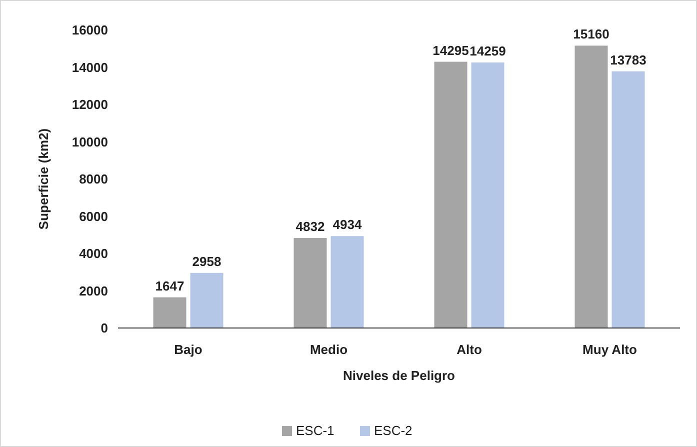 Image resolution: width=697 pixels, height=447 pixels. Describe the element at coordinates (104, 328) in the screenshot. I see `y-tick-label: 0` at that location.